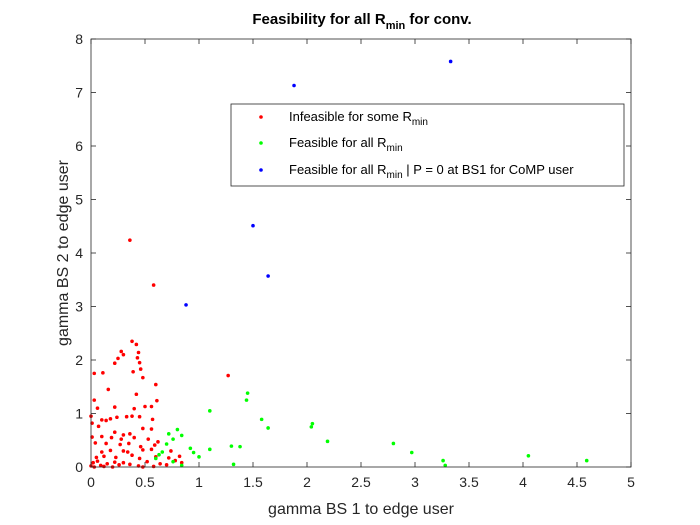  What do you see at coordinates (79, 39) in the screenshot?
I see `y-tick-label: 8` at bounding box center [79, 39].